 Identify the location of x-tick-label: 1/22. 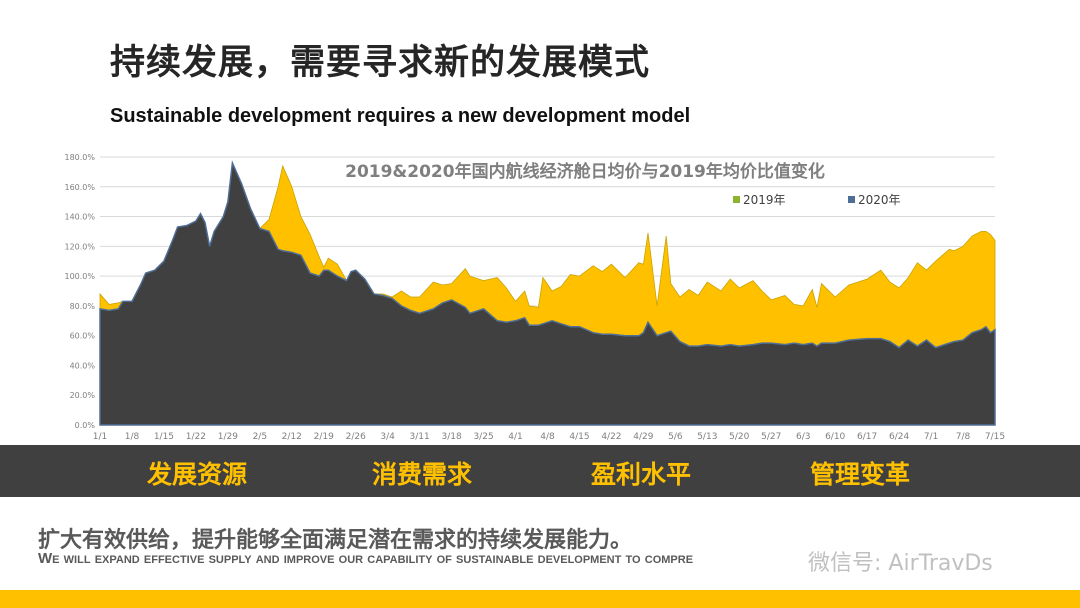
(196, 437).